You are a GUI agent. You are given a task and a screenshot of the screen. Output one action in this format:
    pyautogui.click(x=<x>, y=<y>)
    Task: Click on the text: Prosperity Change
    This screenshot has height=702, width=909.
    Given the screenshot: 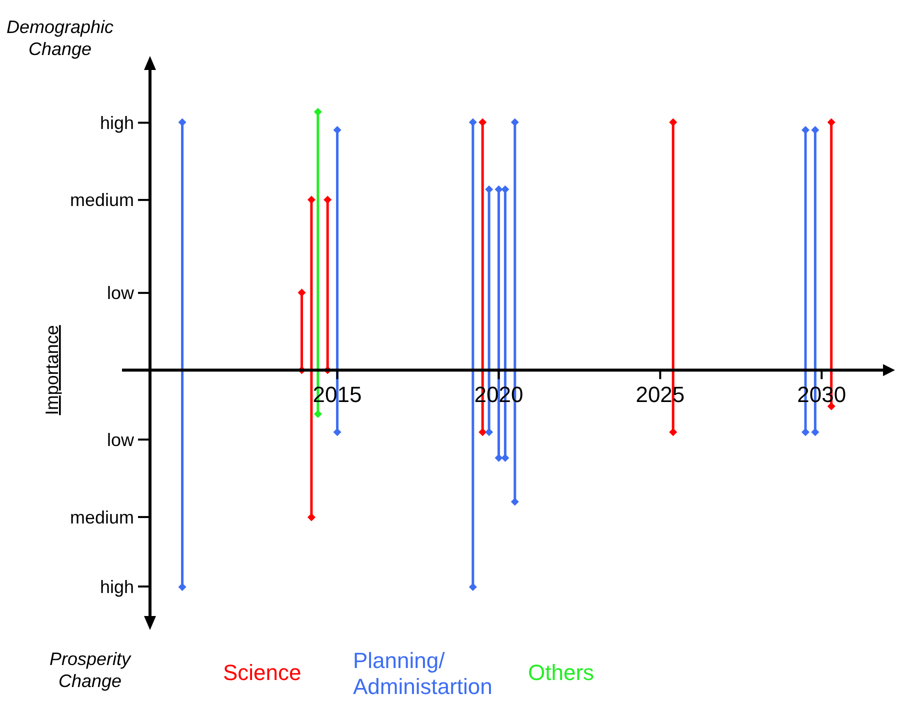 What is the action you would take?
    pyautogui.click(x=90, y=670)
    